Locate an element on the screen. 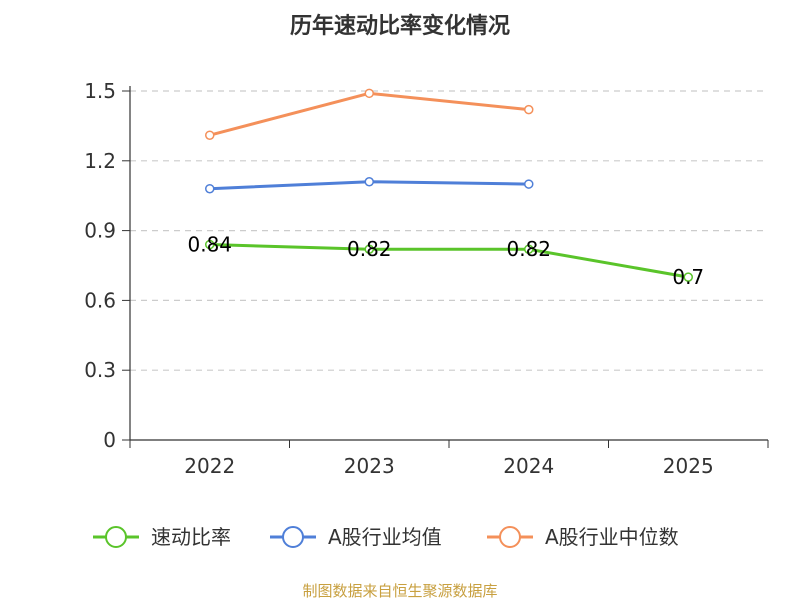 This screenshot has height=600, width=800. legend-label: A股行业均值 is located at coordinates (385, 537).